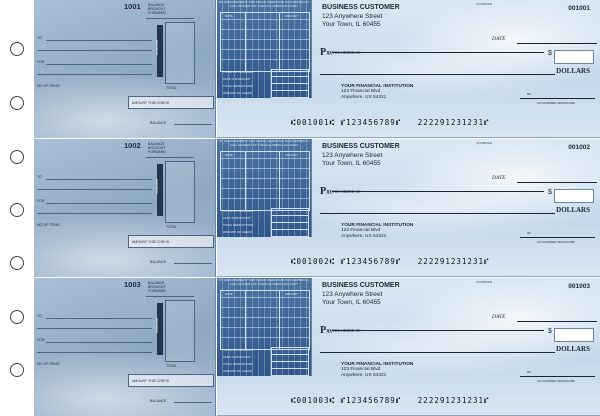 The image size is (600, 416). I want to click on check-number: 001002, so click(579, 147).